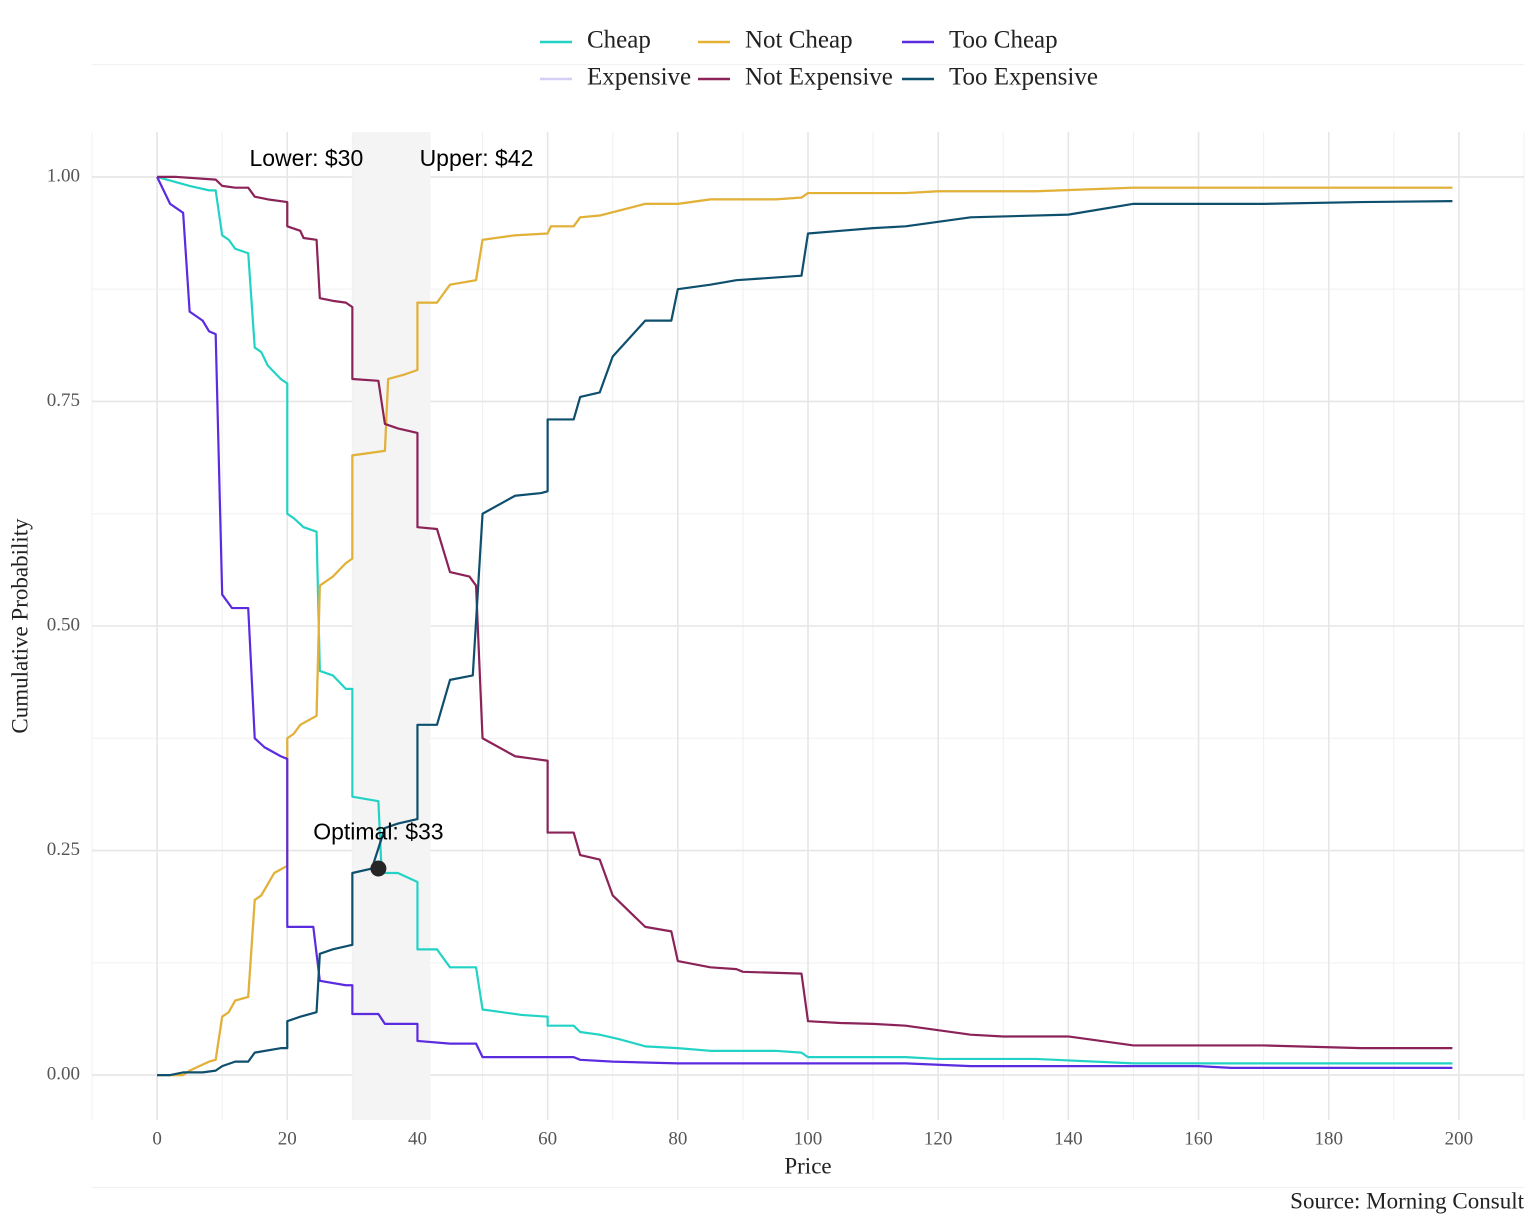 This screenshot has width=1536, height=1229. What do you see at coordinates (1459, 1138) in the screenshot?
I see `x-tick-label: 200` at bounding box center [1459, 1138].